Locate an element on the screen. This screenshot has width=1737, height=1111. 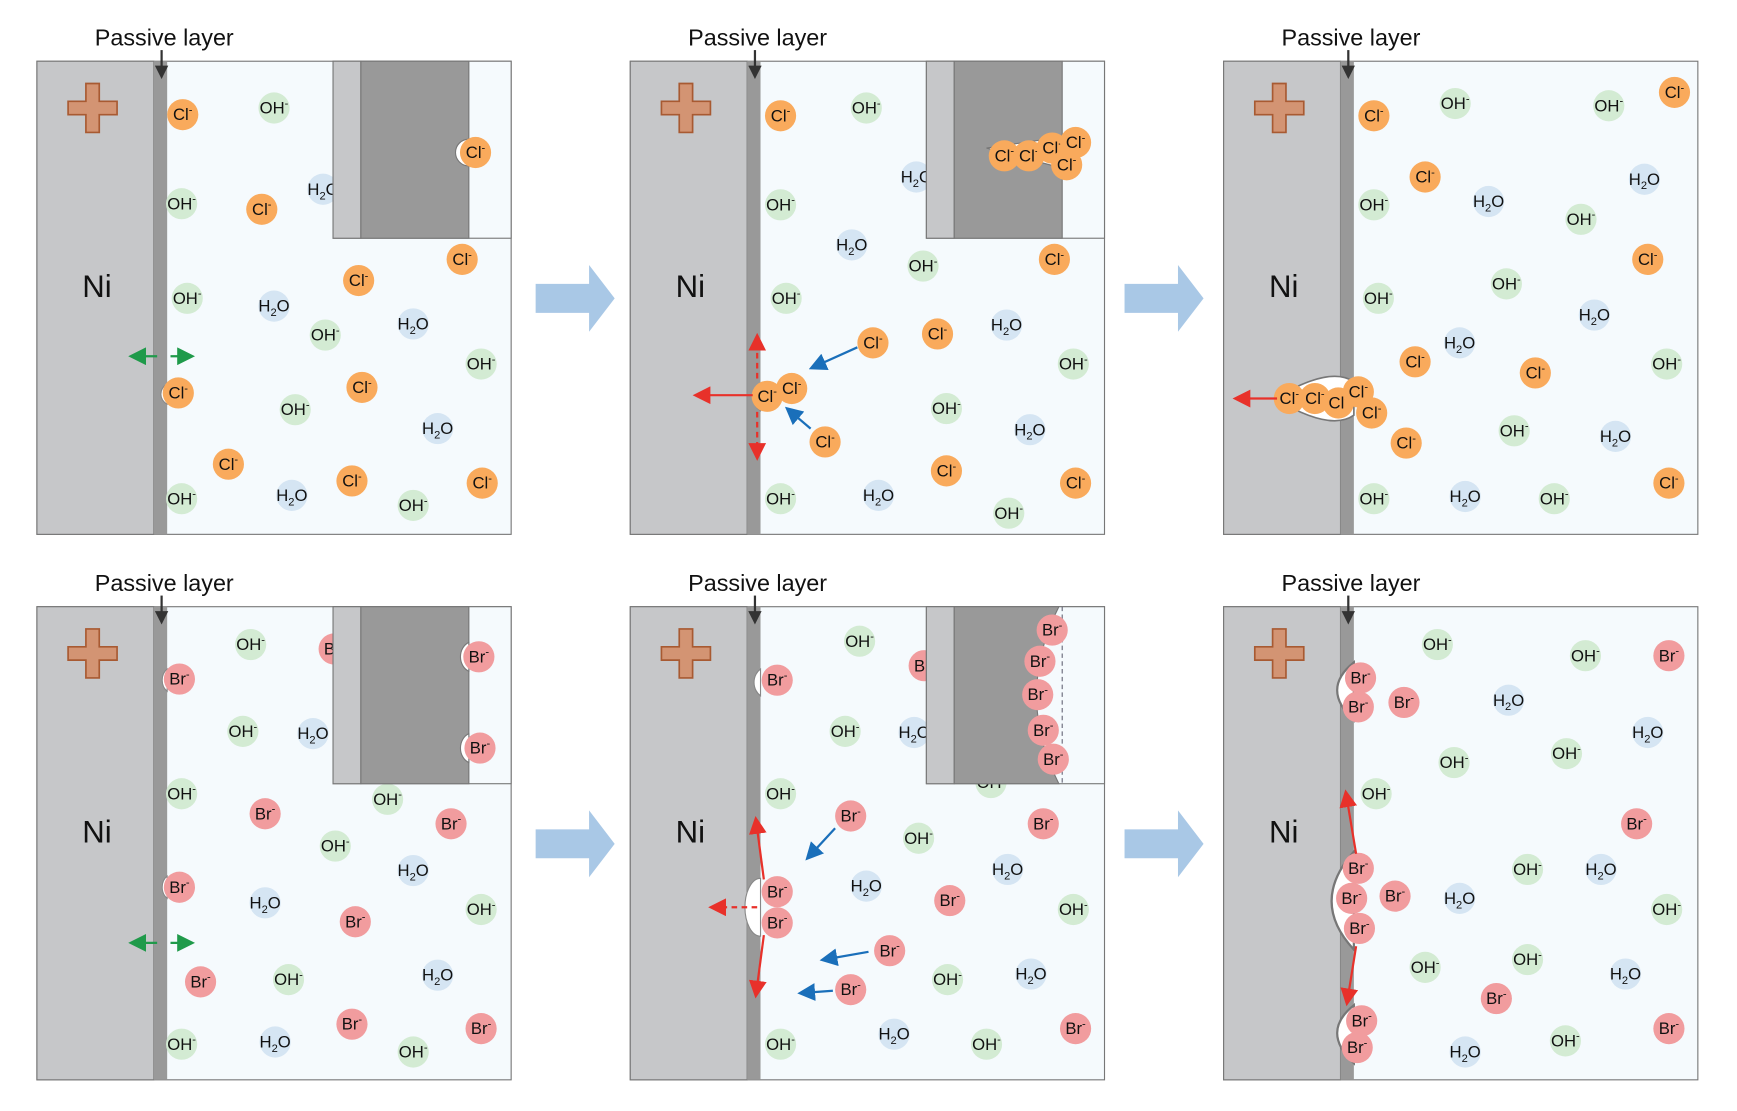
migration-arrow is located at coordinates (833, 358).